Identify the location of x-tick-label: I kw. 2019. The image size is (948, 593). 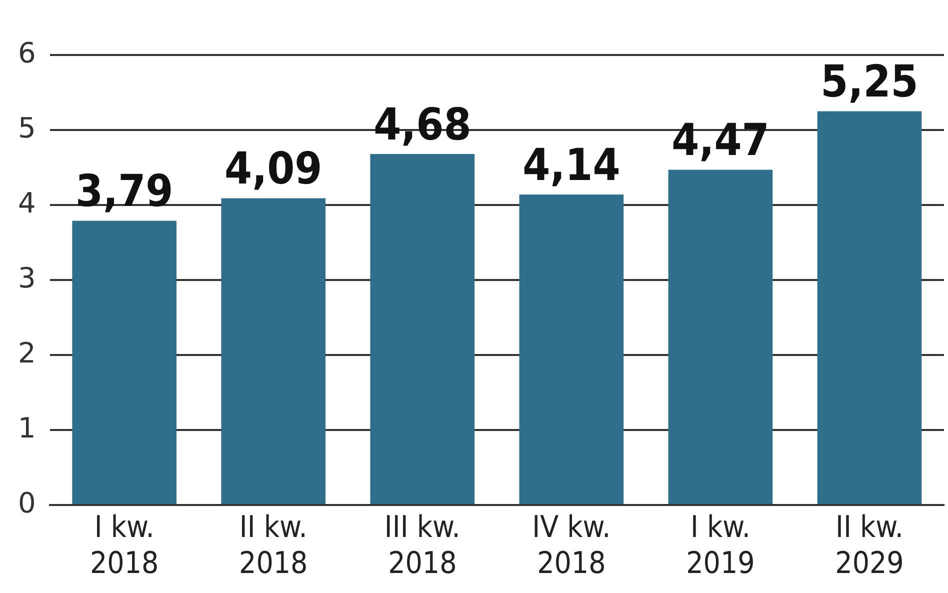
(720, 545).